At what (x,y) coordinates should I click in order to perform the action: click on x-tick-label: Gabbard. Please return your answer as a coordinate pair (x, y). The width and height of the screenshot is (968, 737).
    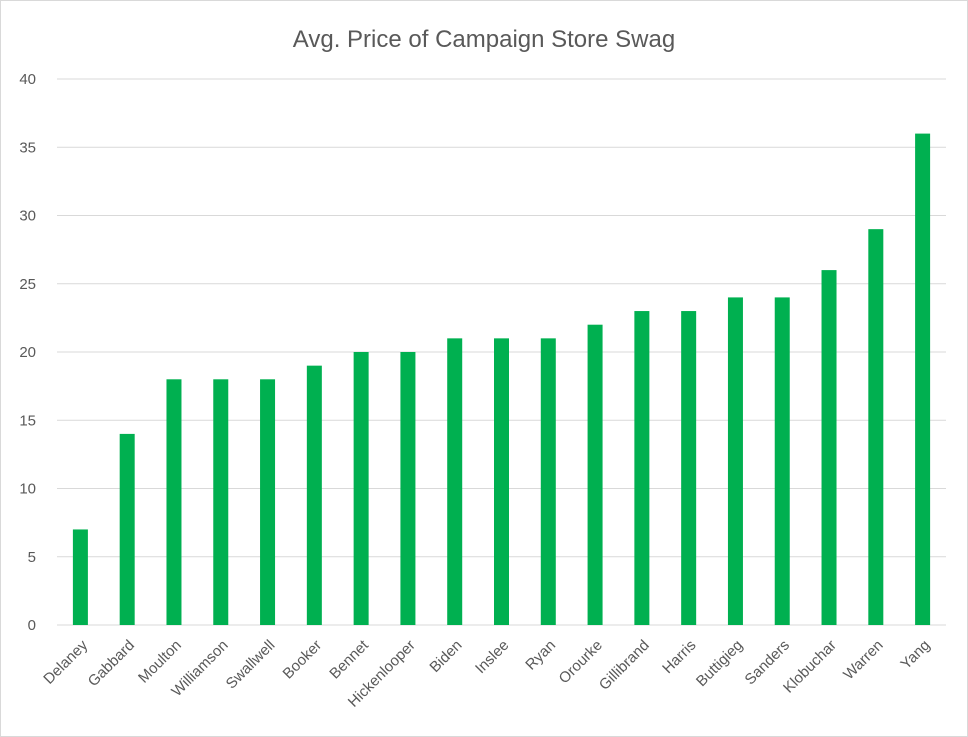
    Looking at the image, I should click on (111, 663).